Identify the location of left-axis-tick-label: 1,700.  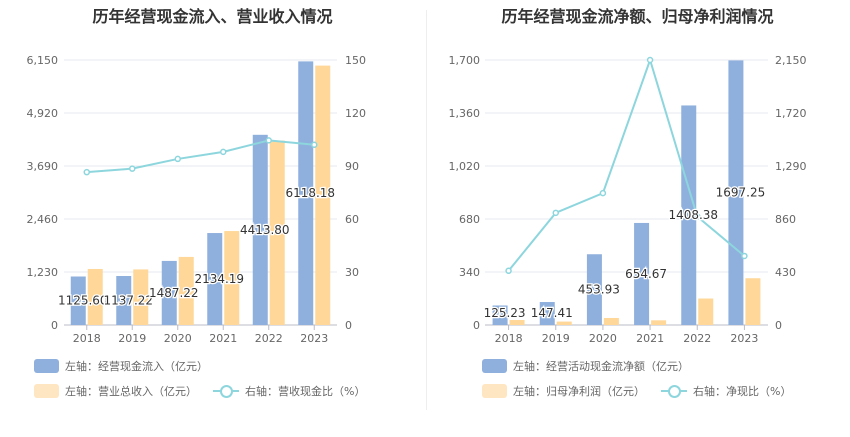
(465, 60).